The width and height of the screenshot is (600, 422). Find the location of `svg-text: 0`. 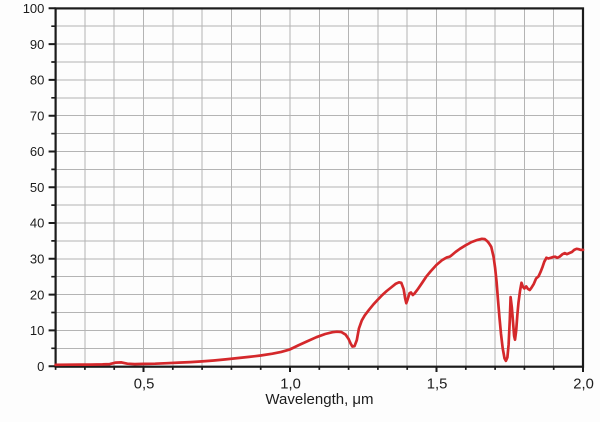

svg-text: 0 is located at coordinates (40, 366).